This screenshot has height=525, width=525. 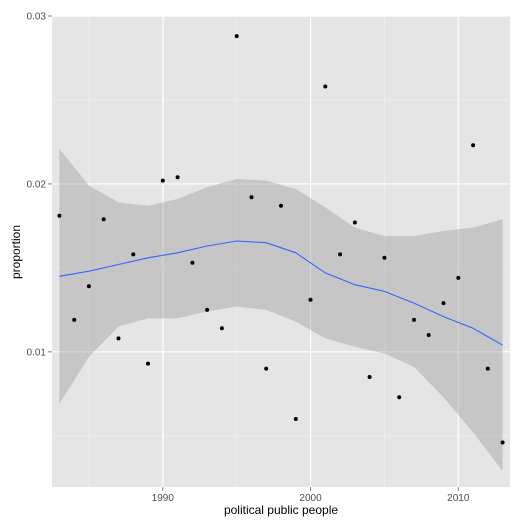 What do you see at coordinates (458, 498) in the screenshot?
I see `x-tick-label: 2010` at bounding box center [458, 498].